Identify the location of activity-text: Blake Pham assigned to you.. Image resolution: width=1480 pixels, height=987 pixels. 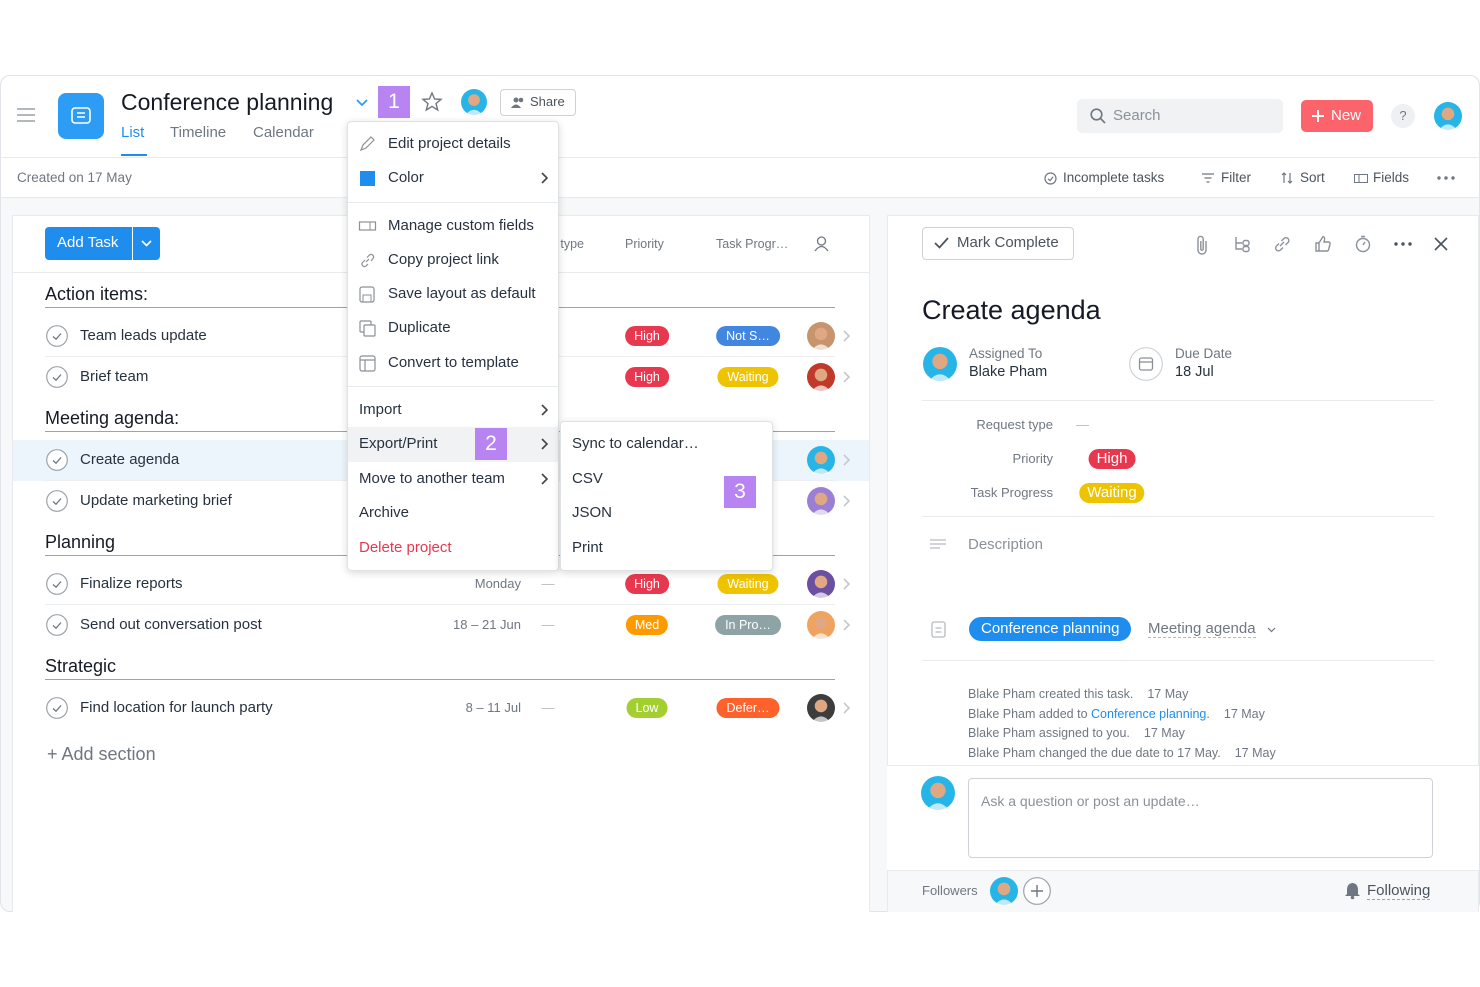
(1049, 733).